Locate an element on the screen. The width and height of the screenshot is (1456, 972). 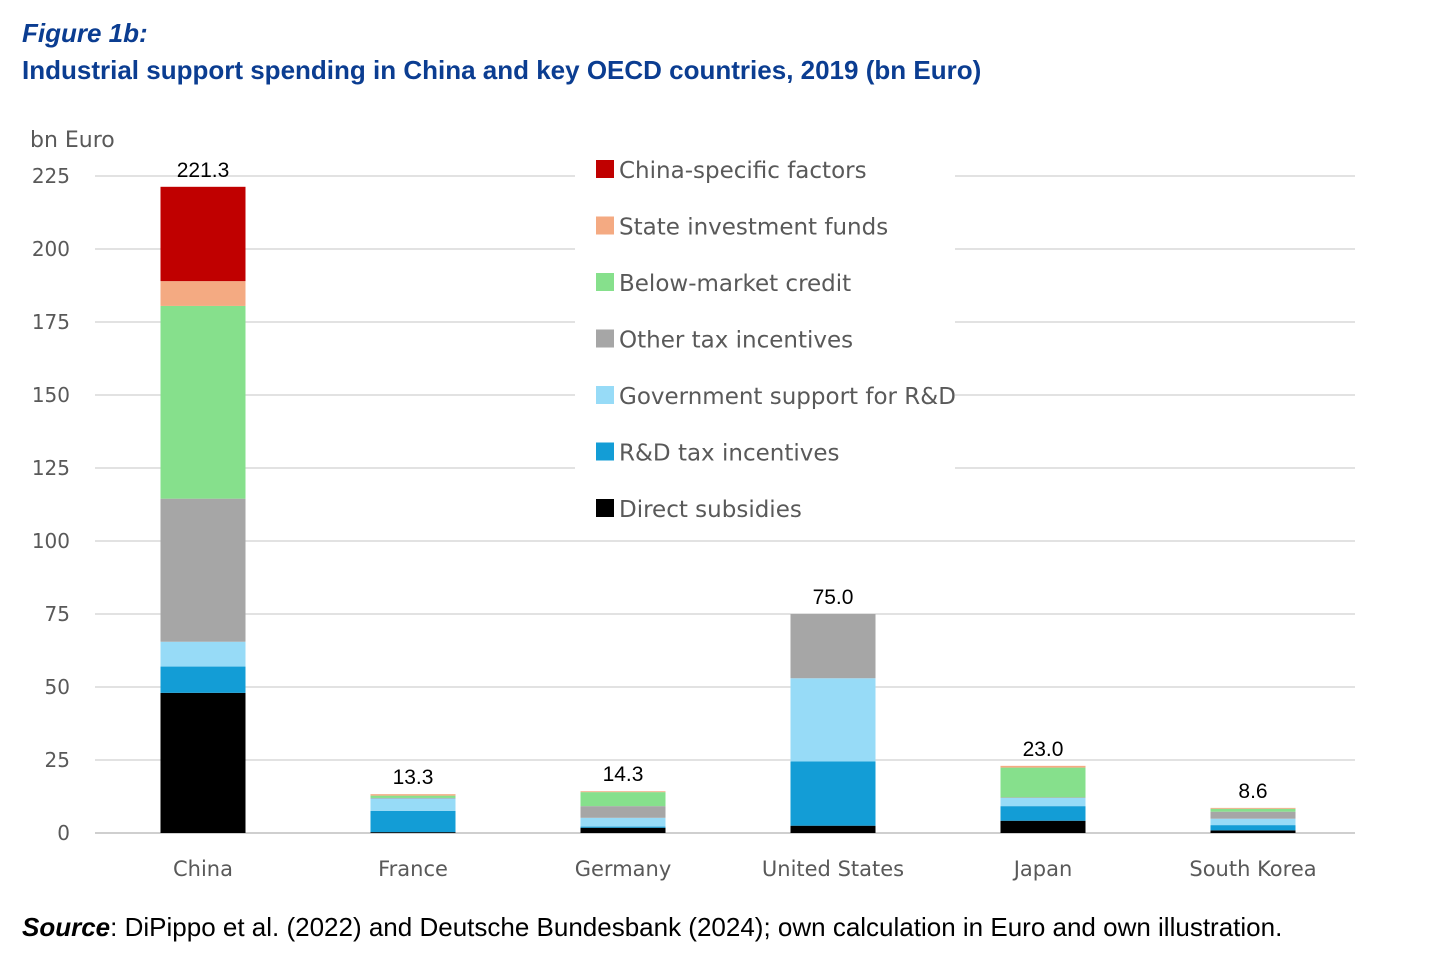
figure-label: Figure 1b: is located at coordinates (85, 33).